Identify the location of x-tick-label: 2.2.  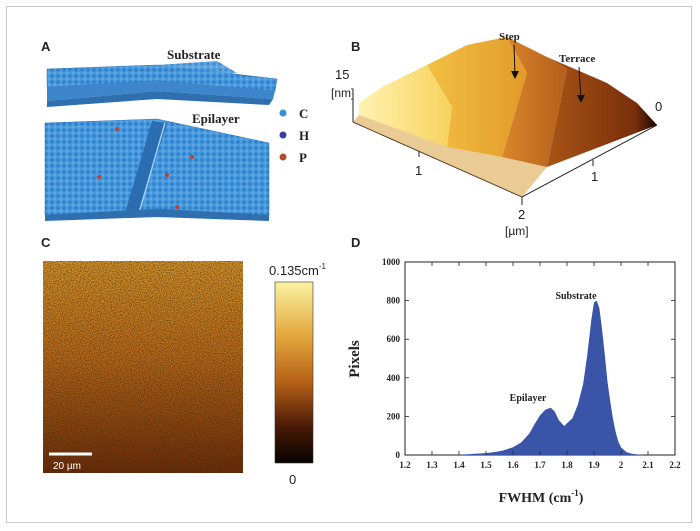
(675, 465).